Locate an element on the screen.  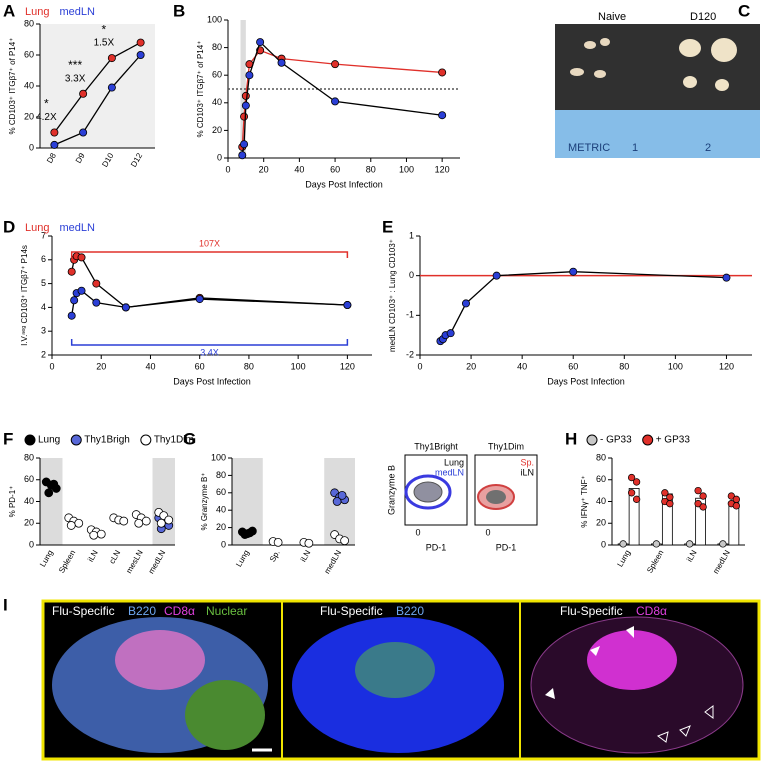
y-tick-label: 5 is located at coordinates (43, 283).